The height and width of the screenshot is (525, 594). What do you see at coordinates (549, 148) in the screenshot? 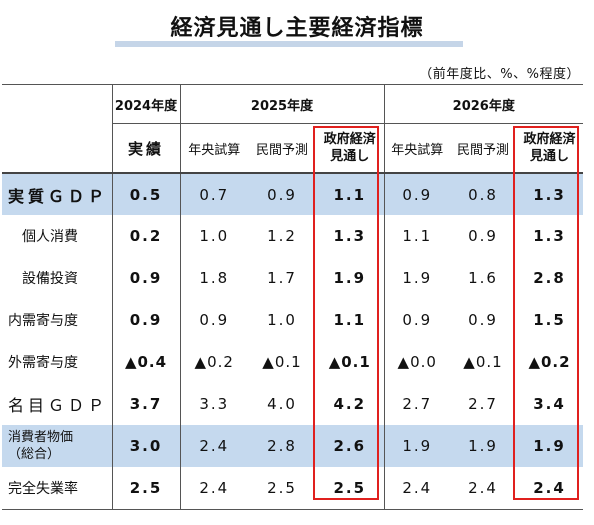
I see `header-govt-2026: 政府経済 見通し` at bounding box center [549, 148].